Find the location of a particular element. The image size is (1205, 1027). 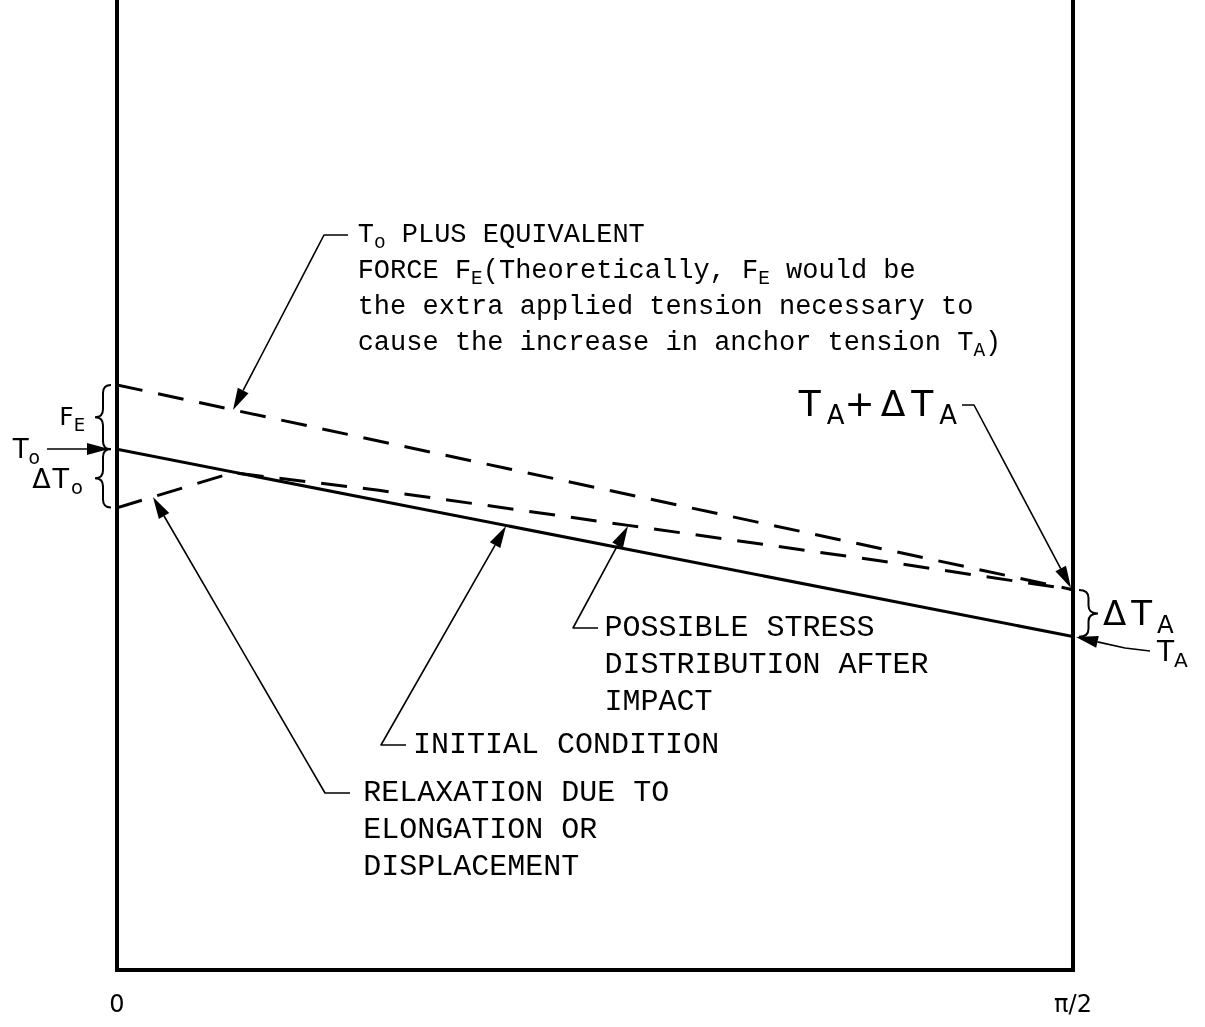

text: T$_{o}$ PLUS EQUIVALENT FORCE F$_{E}$(Theoretically, F$_{E}$ would be the extra applied tension necessary to cause the increase in anchor tension T$_{A}$) is located at coordinates (679, 290).